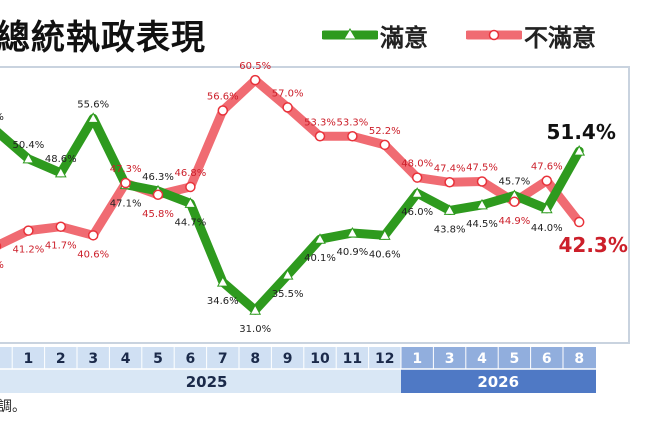 Image resolution: width=655 pixels, height=437 pixels. What do you see at coordinates (255, 329) in the screenshot?
I see `satisfied-data-label: 31.0%` at bounding box center [255, 329].